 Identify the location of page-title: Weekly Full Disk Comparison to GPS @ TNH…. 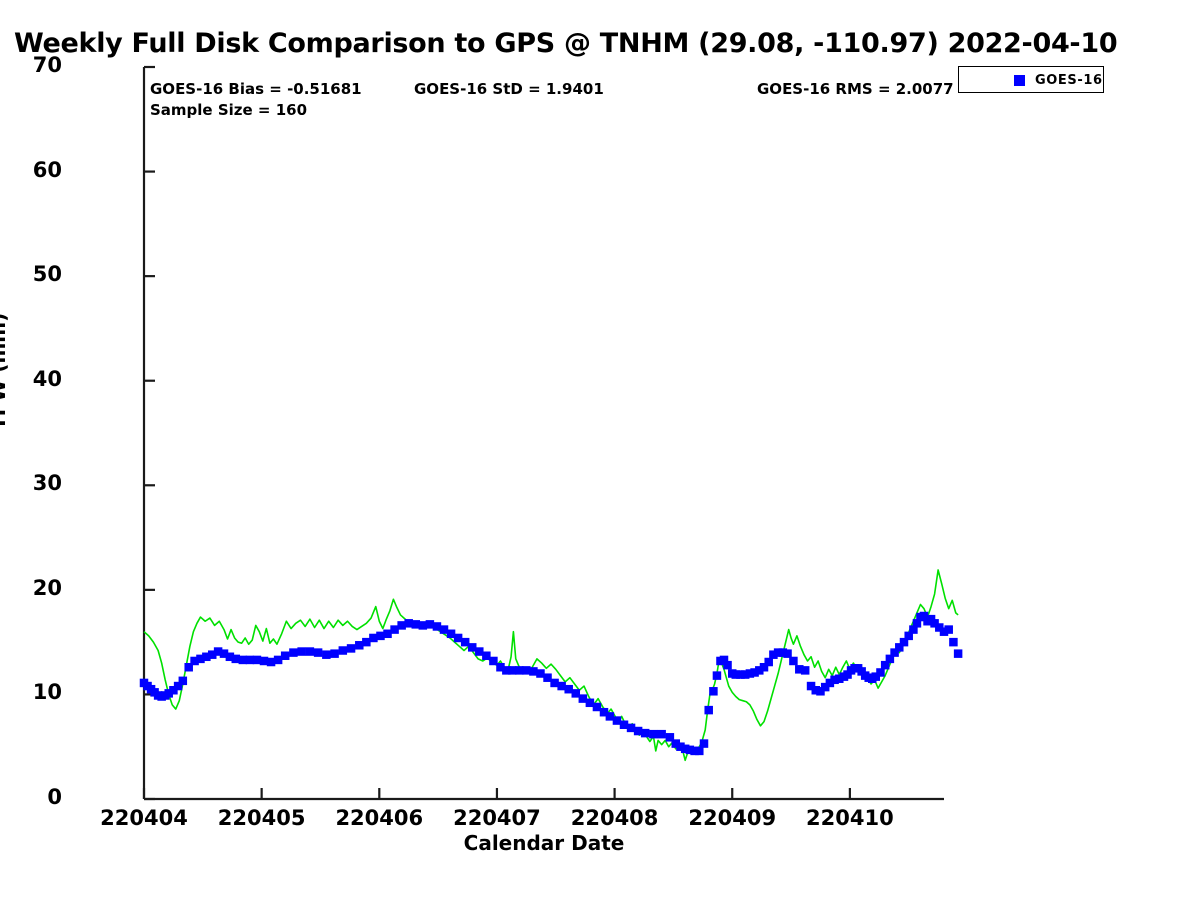
(566, 43).